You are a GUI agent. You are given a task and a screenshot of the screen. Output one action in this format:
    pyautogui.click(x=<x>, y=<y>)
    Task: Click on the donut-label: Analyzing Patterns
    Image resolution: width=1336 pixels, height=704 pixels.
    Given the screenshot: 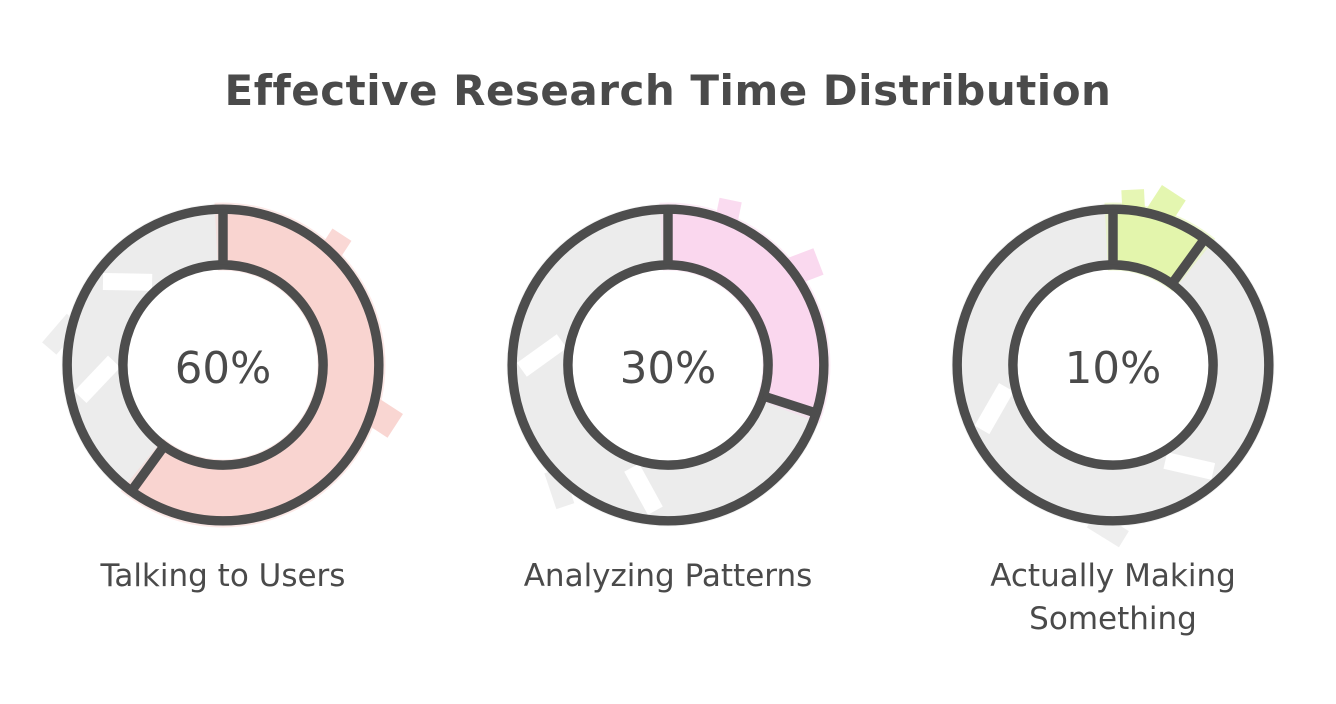 What is the action you would take?
    pyautogui.click(x=668, y=576)
    